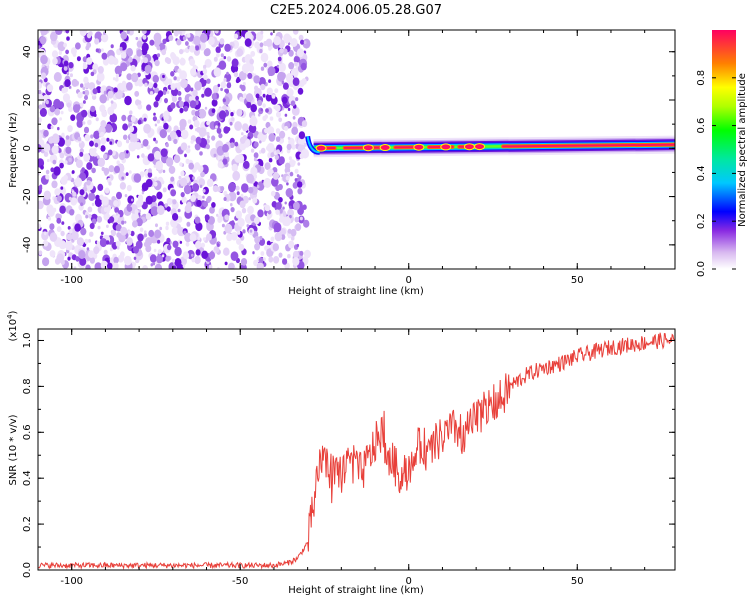 The height and width of the screenshot is (600, 750). What do you see at coordinates (27, 478) in the screenshot?
I see `y-tick-label: 0.4` at bounding box center [27, 478].